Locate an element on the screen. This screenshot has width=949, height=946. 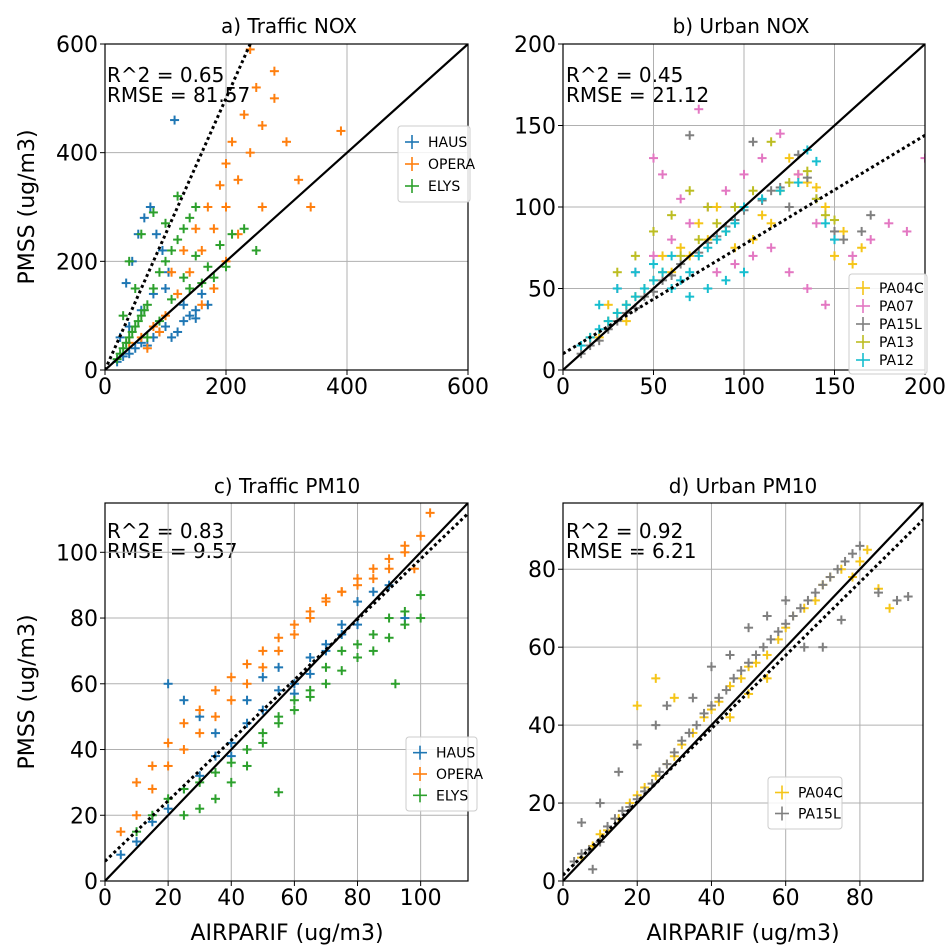
plot-frame is located at coordinates (286, 207).